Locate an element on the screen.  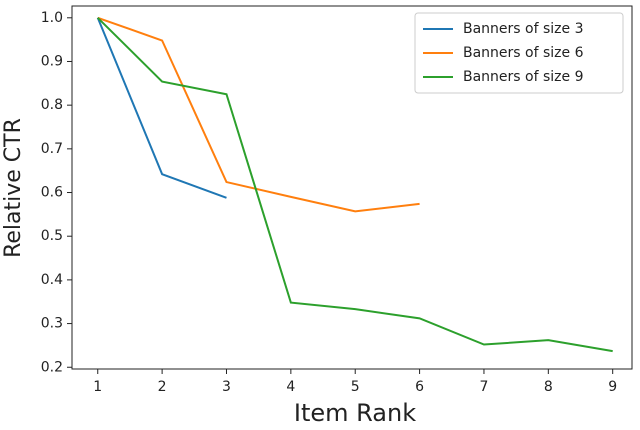
legend-box is located at coordinates (519, 53).